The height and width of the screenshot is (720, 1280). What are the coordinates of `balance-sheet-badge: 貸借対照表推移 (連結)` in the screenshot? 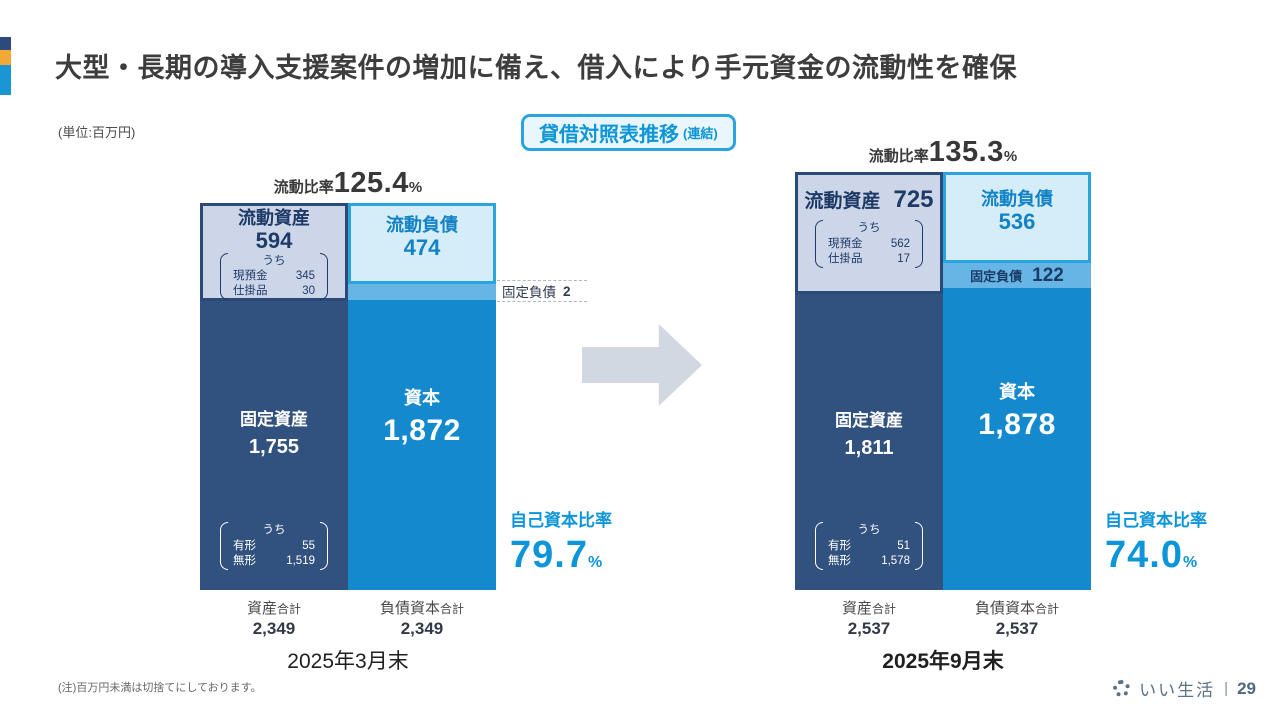 It's located at (628, 132).